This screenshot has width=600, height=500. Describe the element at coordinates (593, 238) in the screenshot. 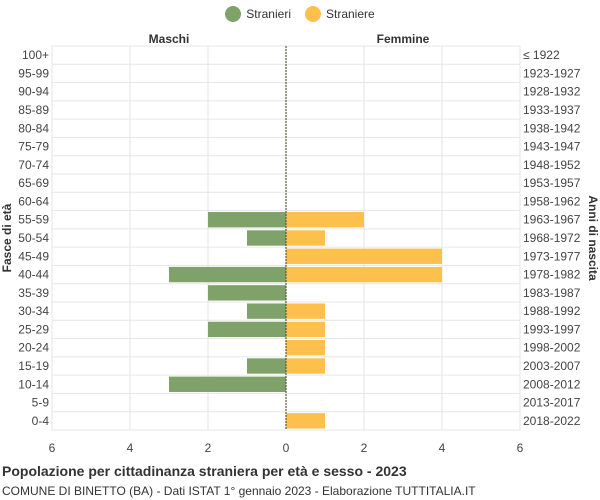

I see `y-axis-title-right: Anni di nascita` at that location.